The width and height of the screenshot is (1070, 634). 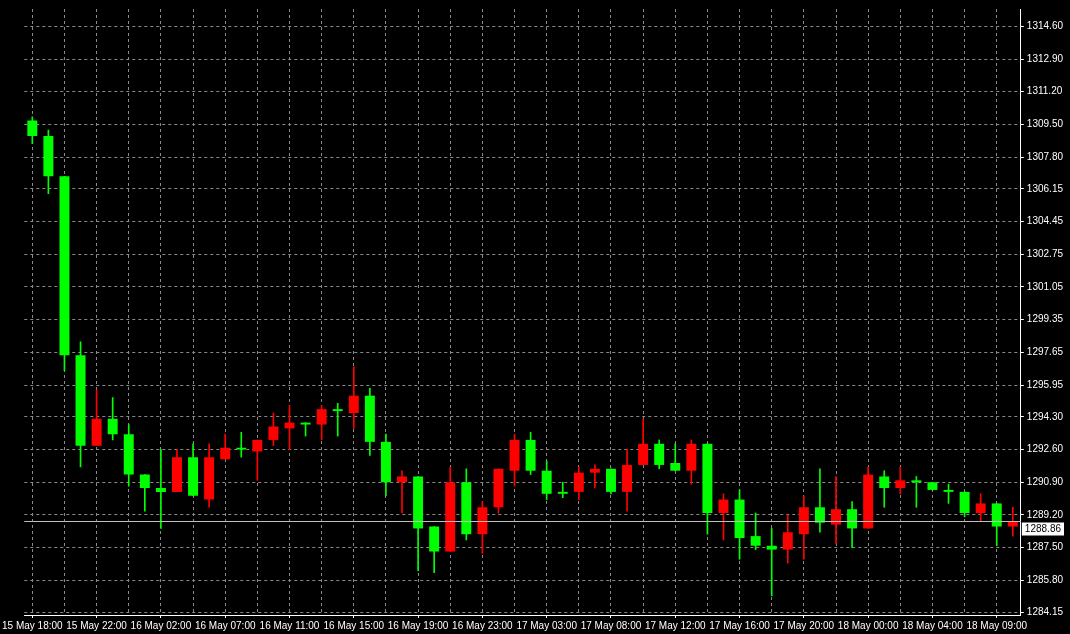 I want to click on y-tick-label: 1294.30, so click(x=1045, y=416).